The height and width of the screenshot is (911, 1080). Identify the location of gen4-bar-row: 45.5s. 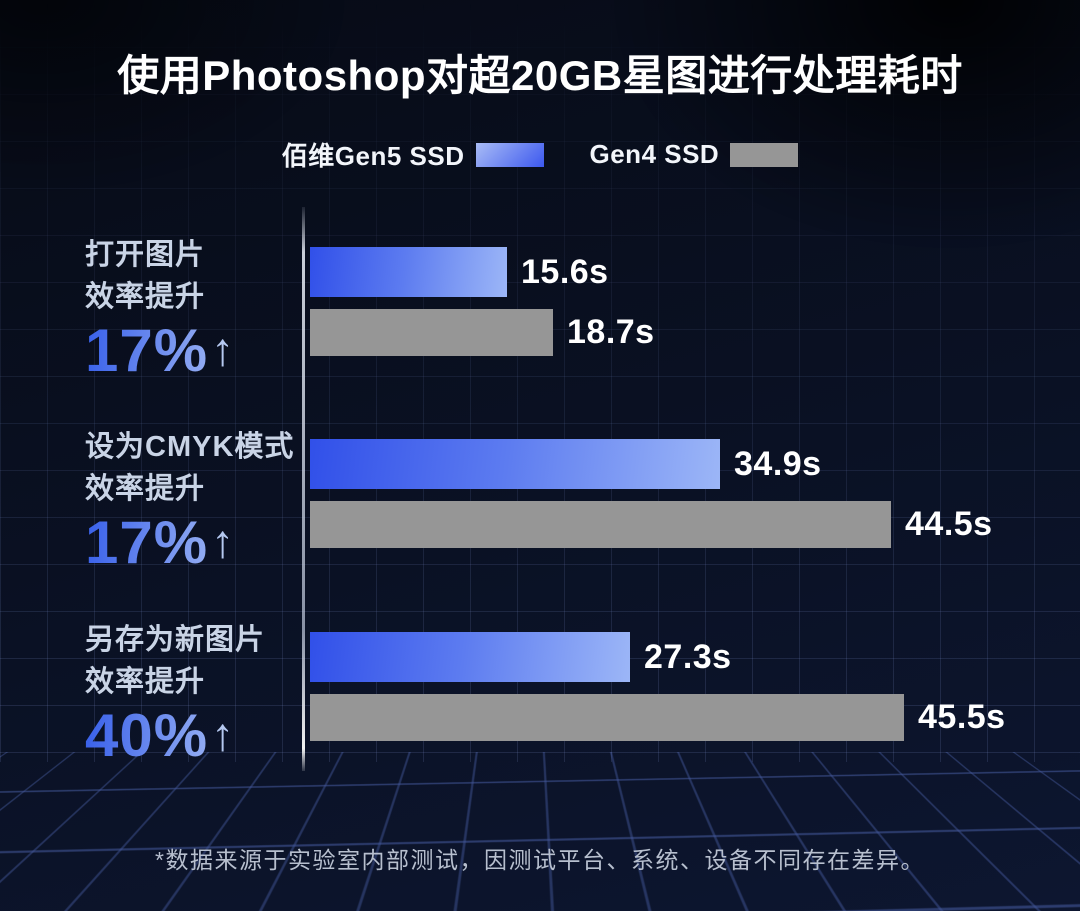
(658, 717).